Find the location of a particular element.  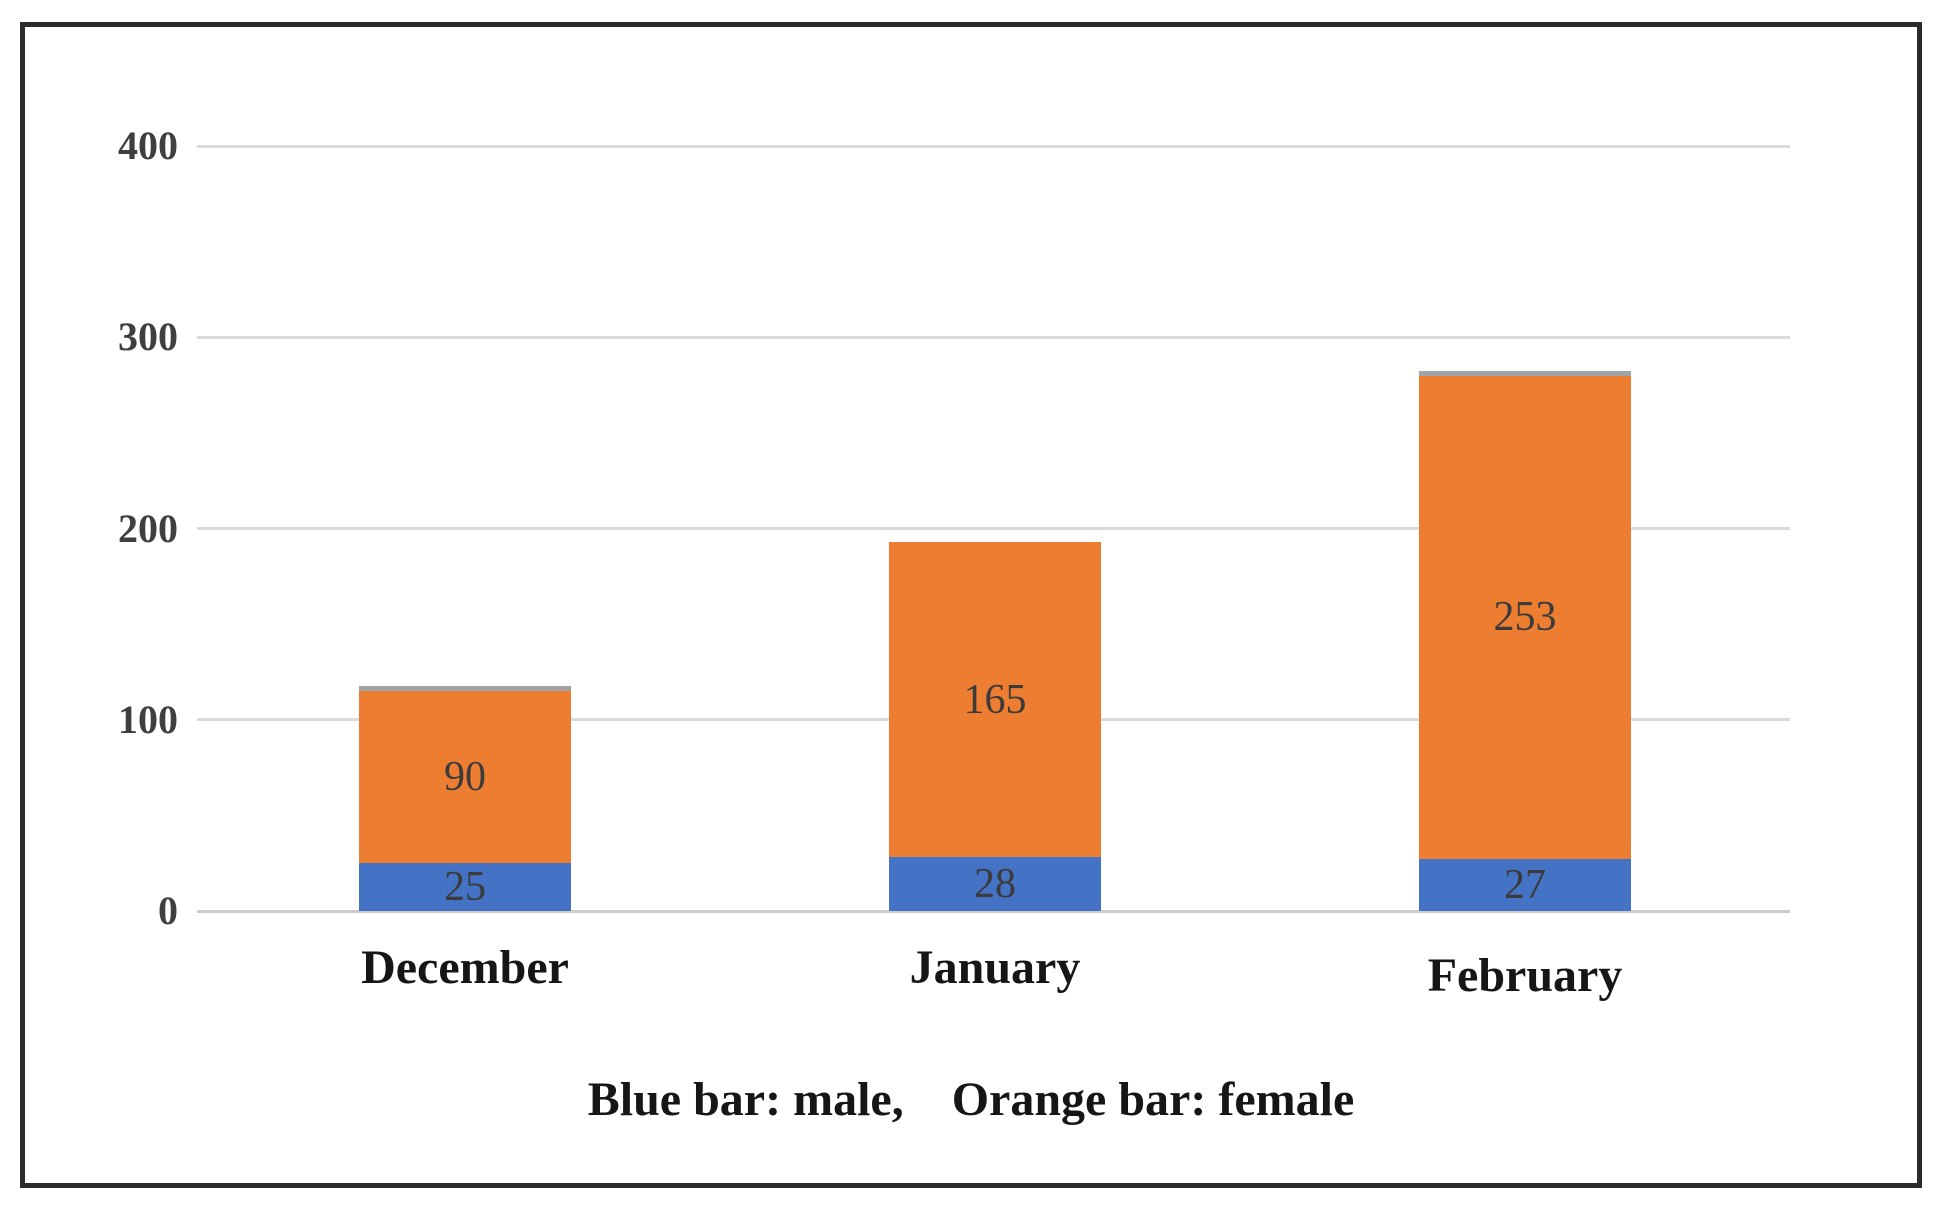

bar-december-gray-cap is located at coordinates (465, 689).